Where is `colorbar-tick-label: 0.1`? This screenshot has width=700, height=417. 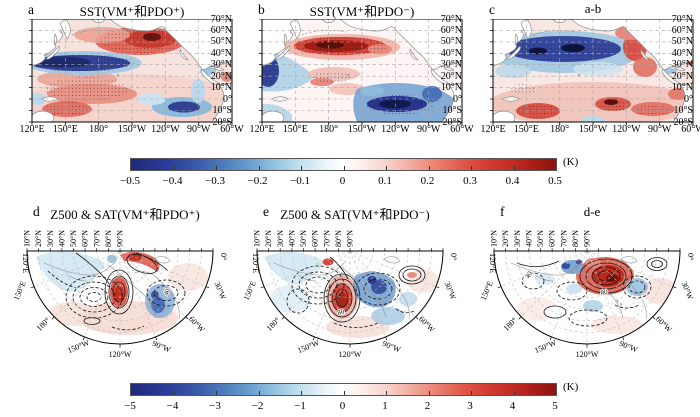
colorbar-tick-label: 0.1 is located at coordinates (385, 181).